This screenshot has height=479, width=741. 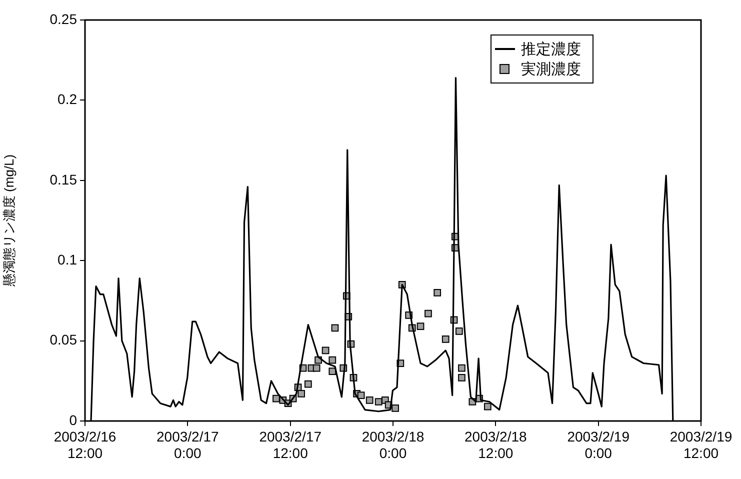 What do you see at coordinates (68, 259) in the screenshot?
I see `y-tick-label: 0.1` at bounding box center [68, 259].